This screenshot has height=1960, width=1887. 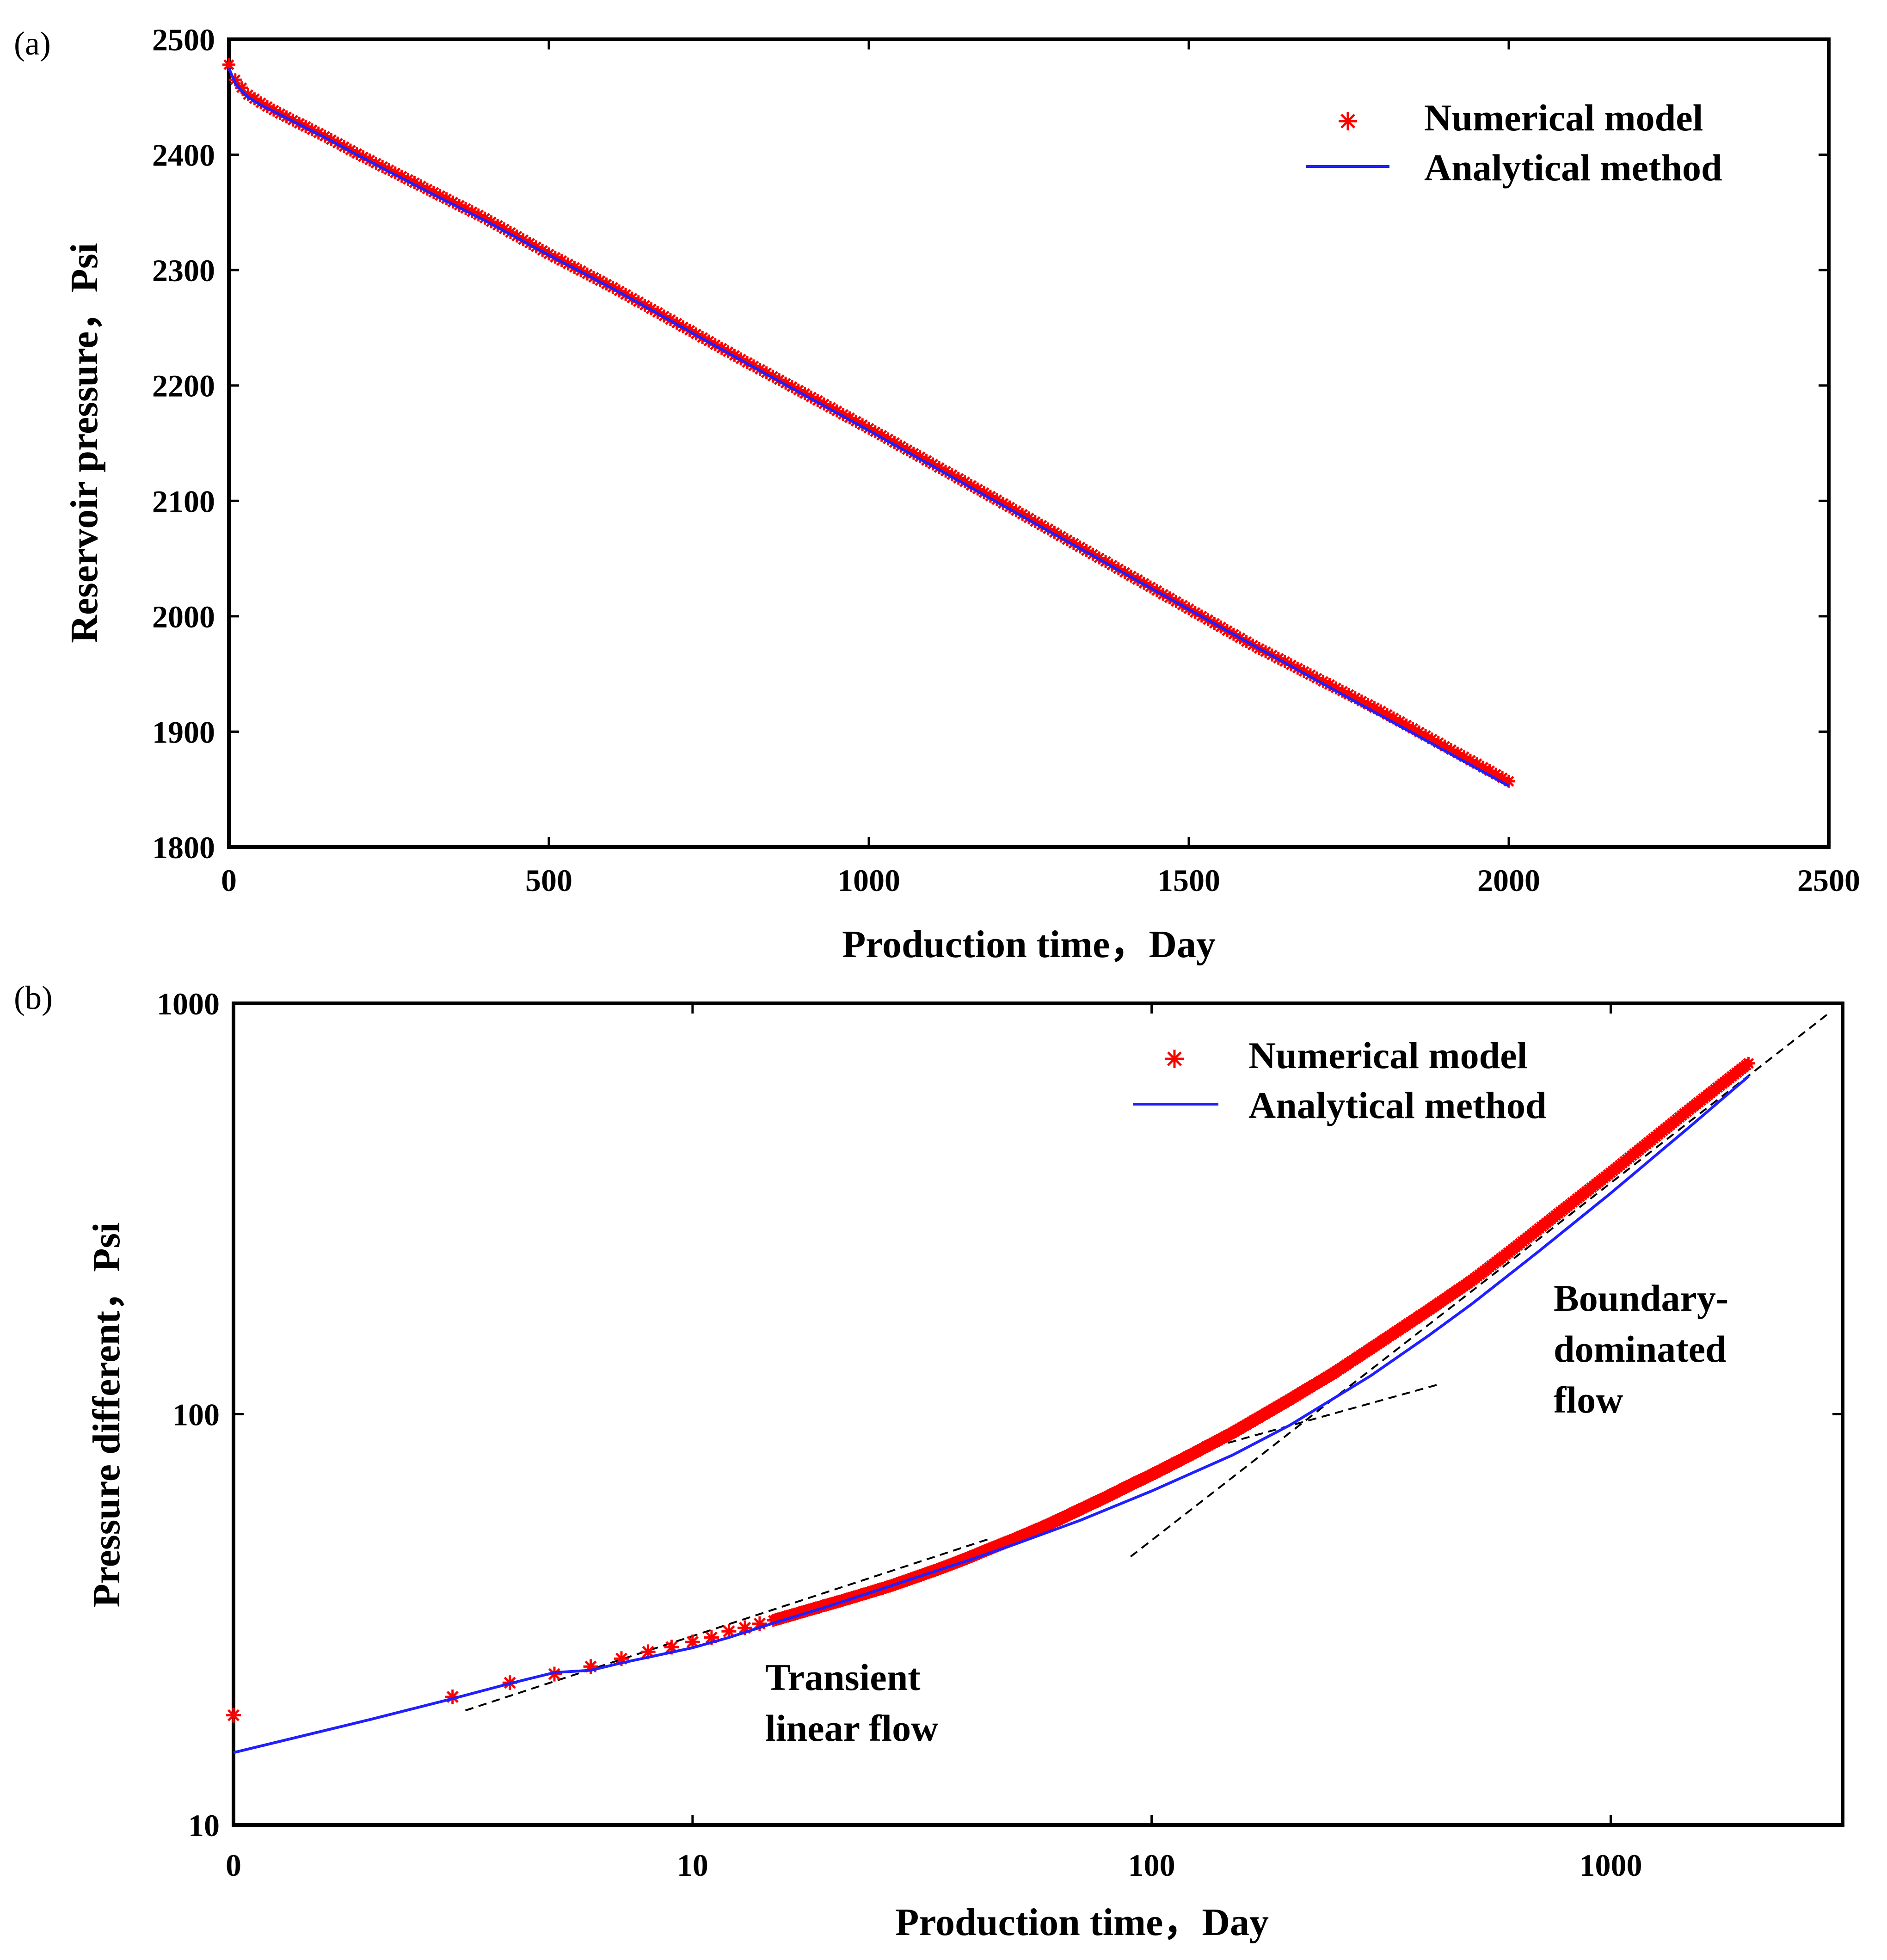 I want to click on x-tick-label: 500, so click(x=548, y=880).